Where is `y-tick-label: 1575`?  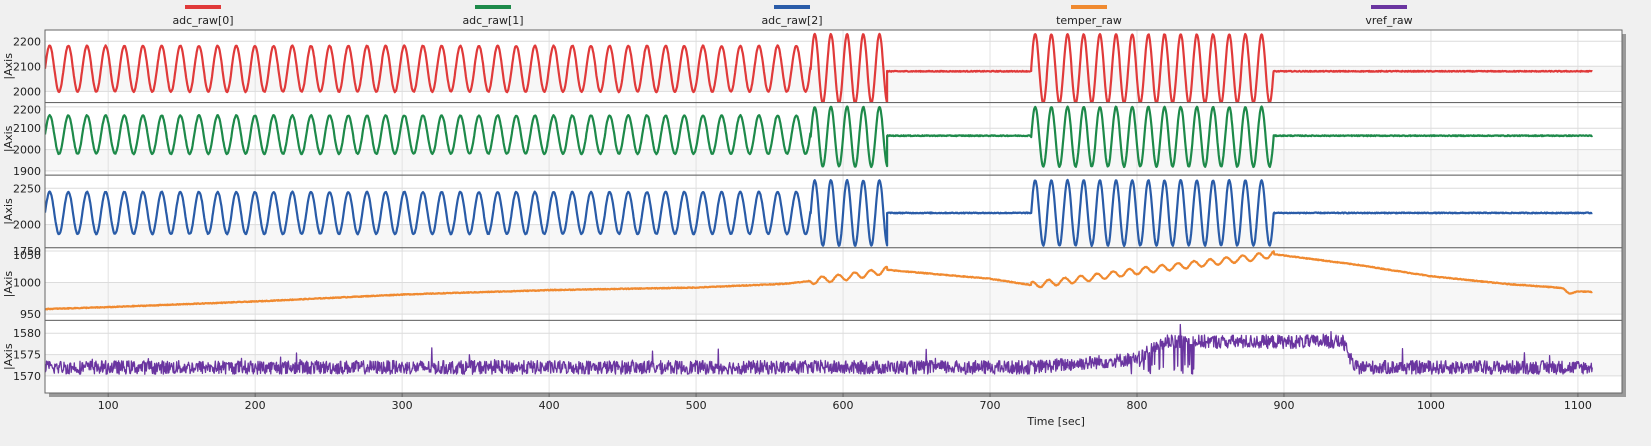
y-tick-label: 1575 is located at coordinates (27, 355).